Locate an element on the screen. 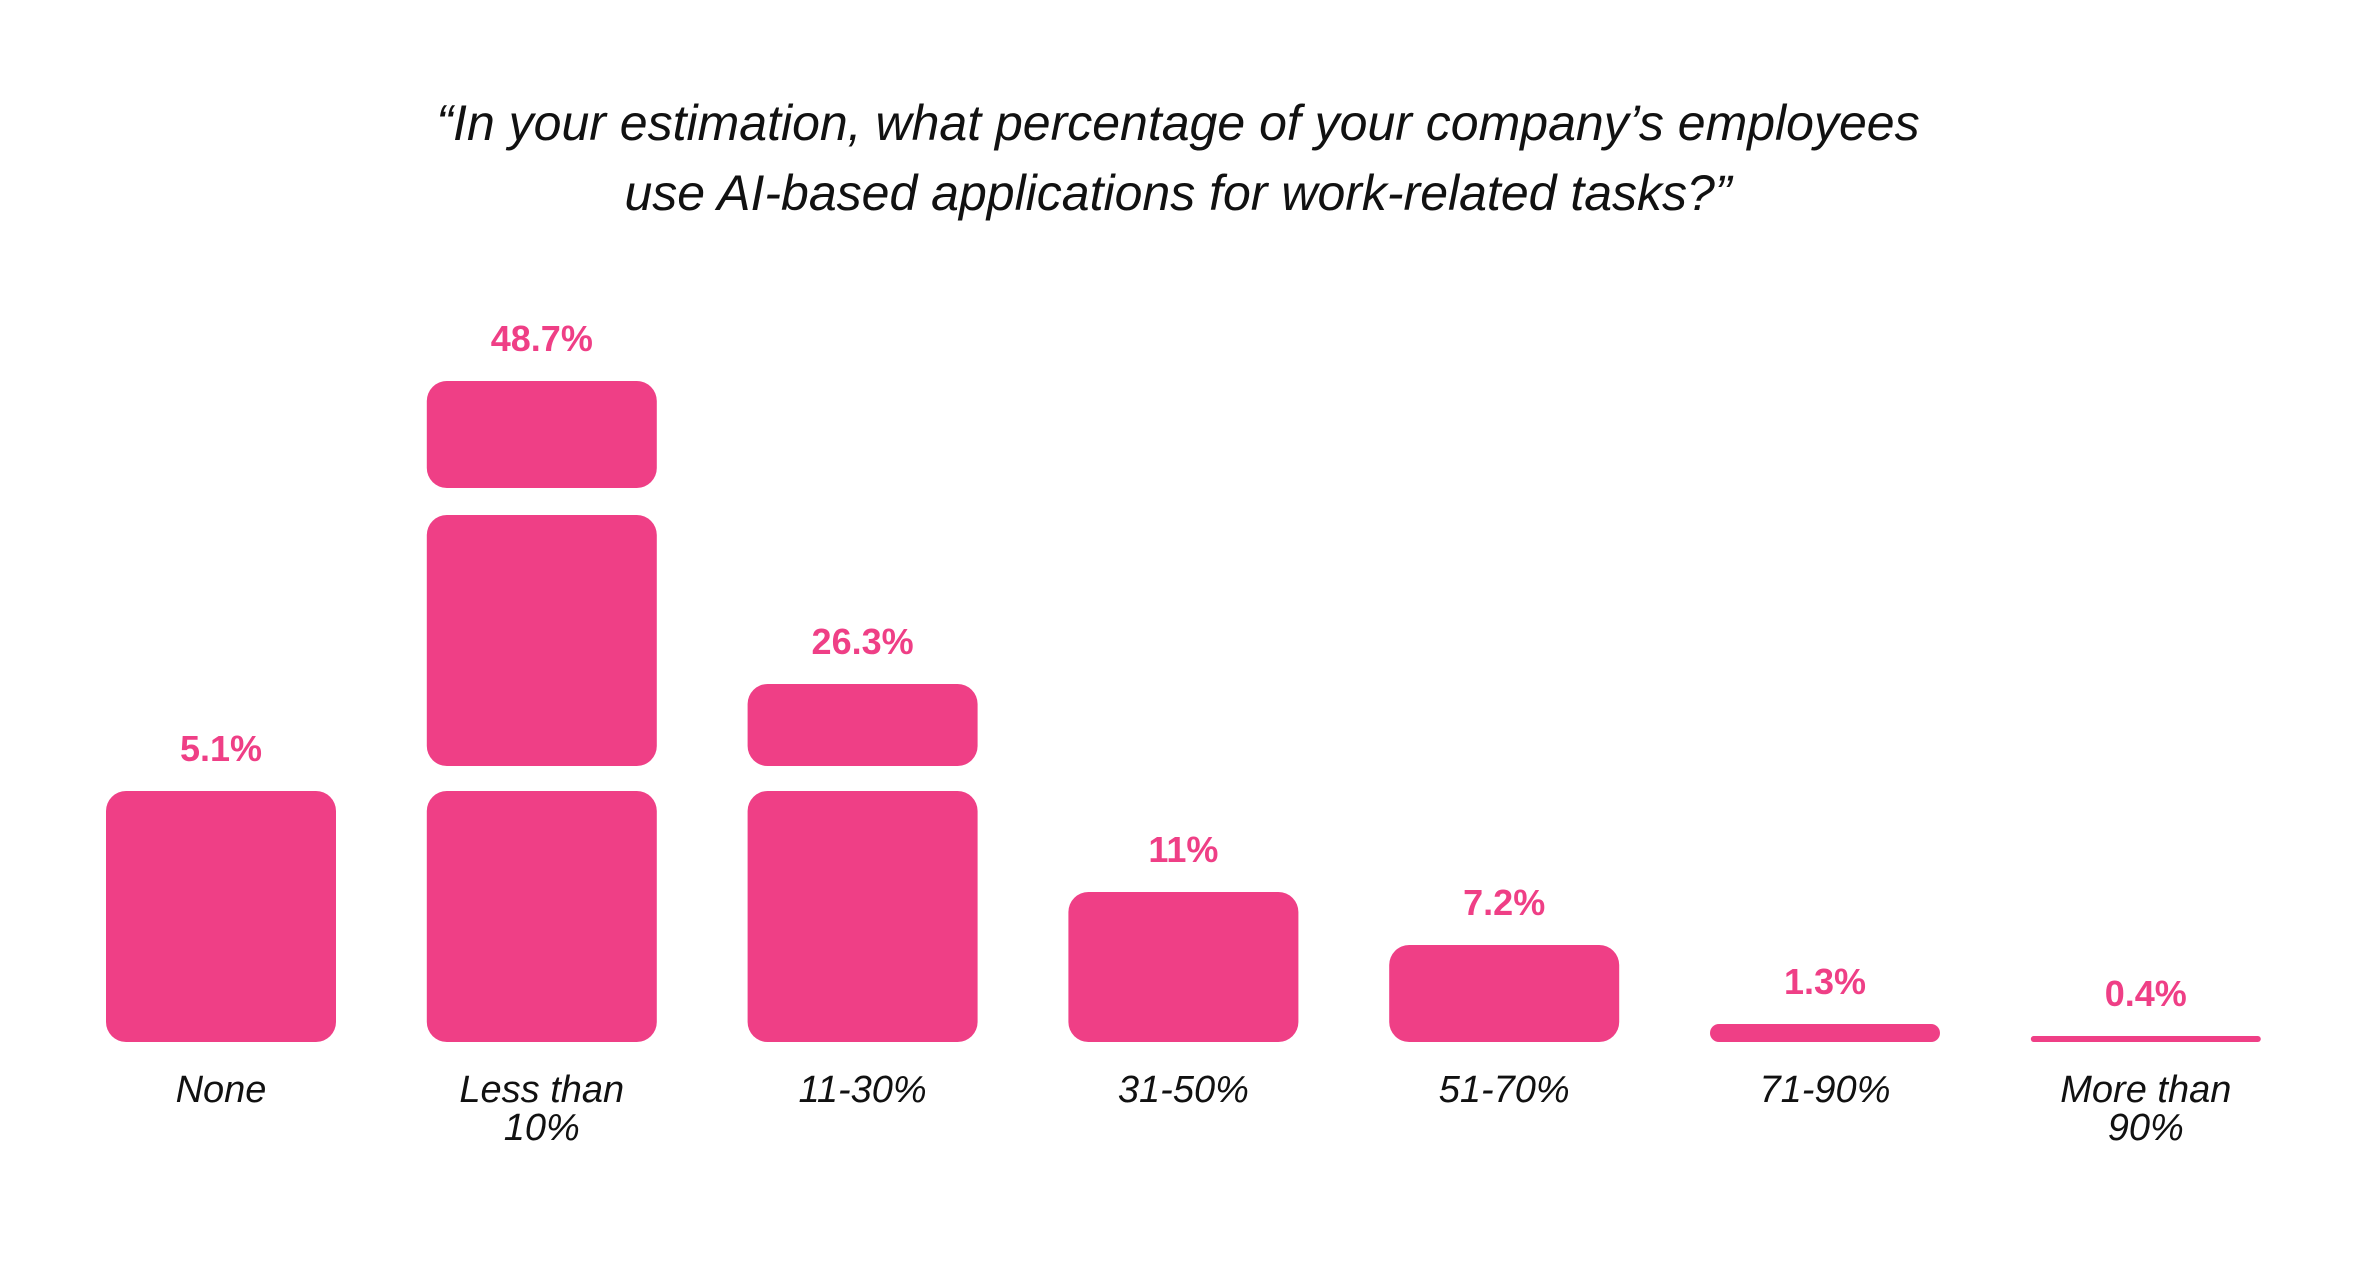 This screenshot has width=2356, height=1268. category-label: 11-30% is located at coordinates (863, 1090).